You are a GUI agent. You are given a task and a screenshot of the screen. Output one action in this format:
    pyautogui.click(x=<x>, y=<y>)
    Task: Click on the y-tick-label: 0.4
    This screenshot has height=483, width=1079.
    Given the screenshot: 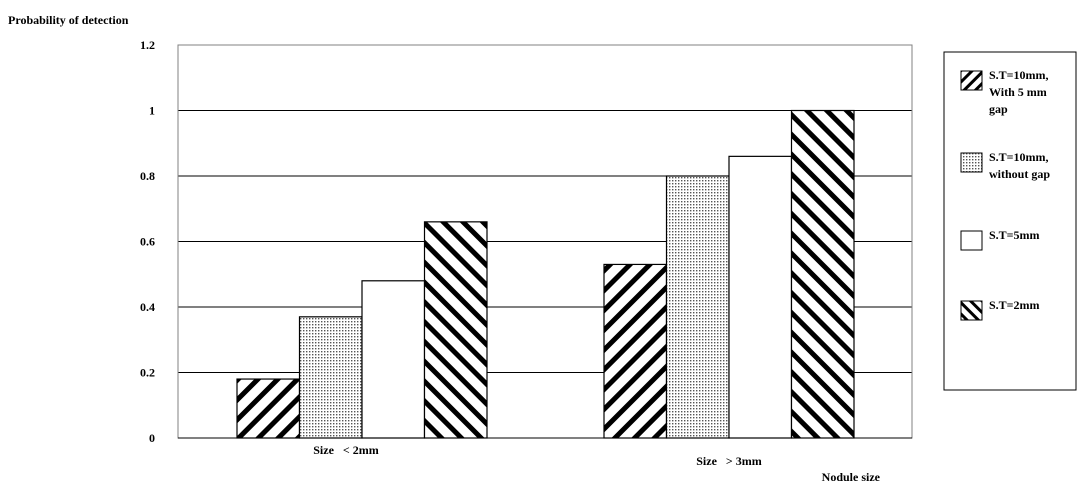 What is the action you would take?
    pyautogui.click(x=147, y=307)
    